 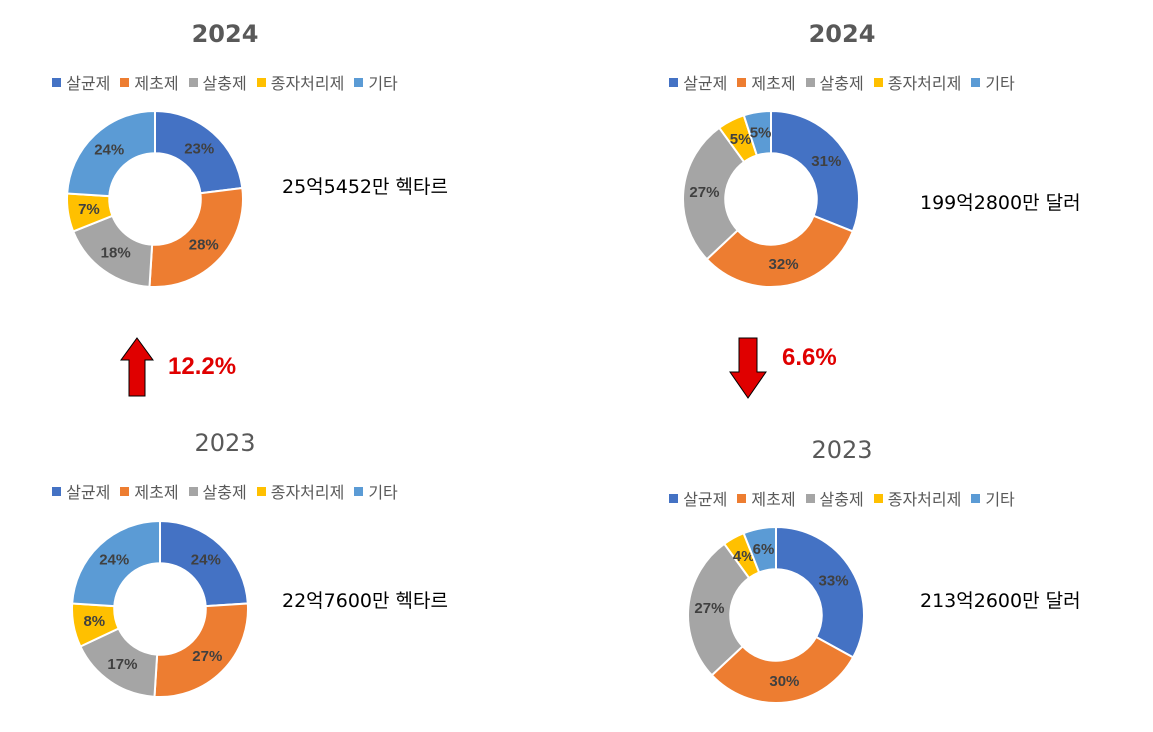 What do you see at coordinates (89, 209) in the screenshot?
I see `slice-data-label: 7%` at bounding box center [89, 209].